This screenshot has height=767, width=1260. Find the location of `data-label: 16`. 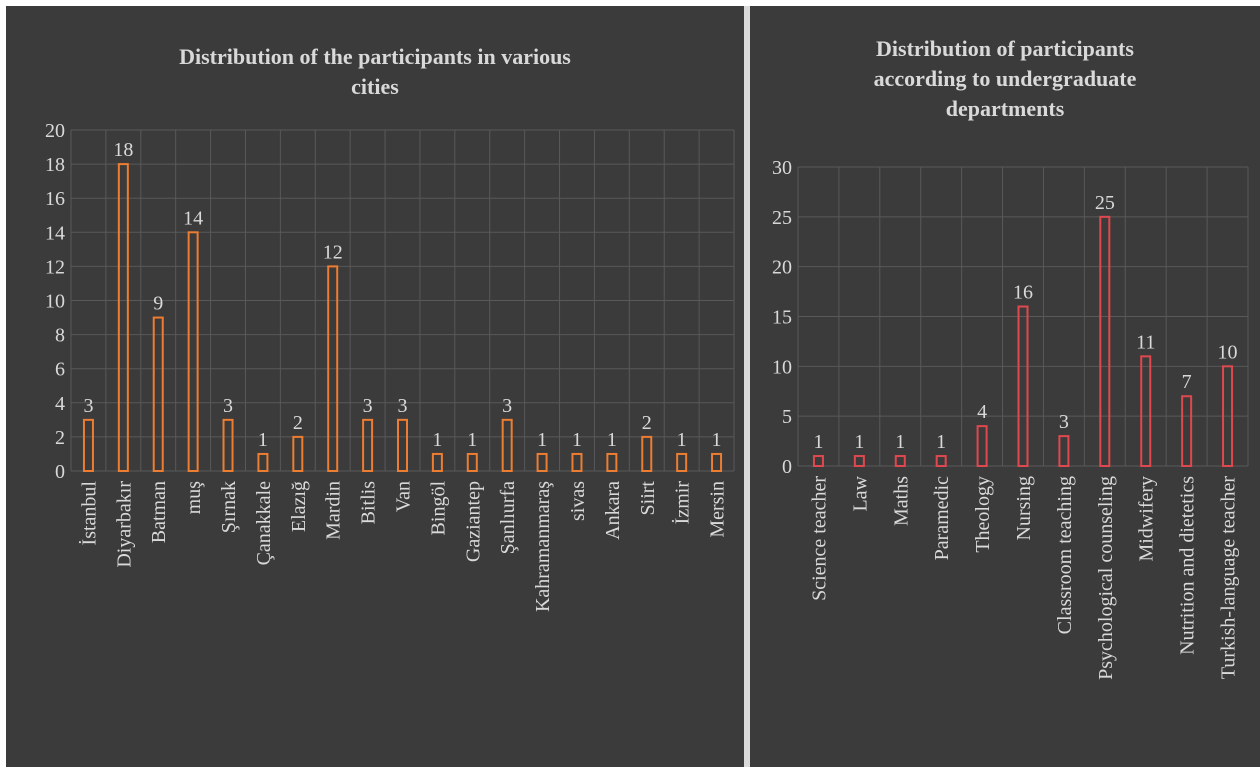

data-label: 16 is located at coordinates (1023, 293).